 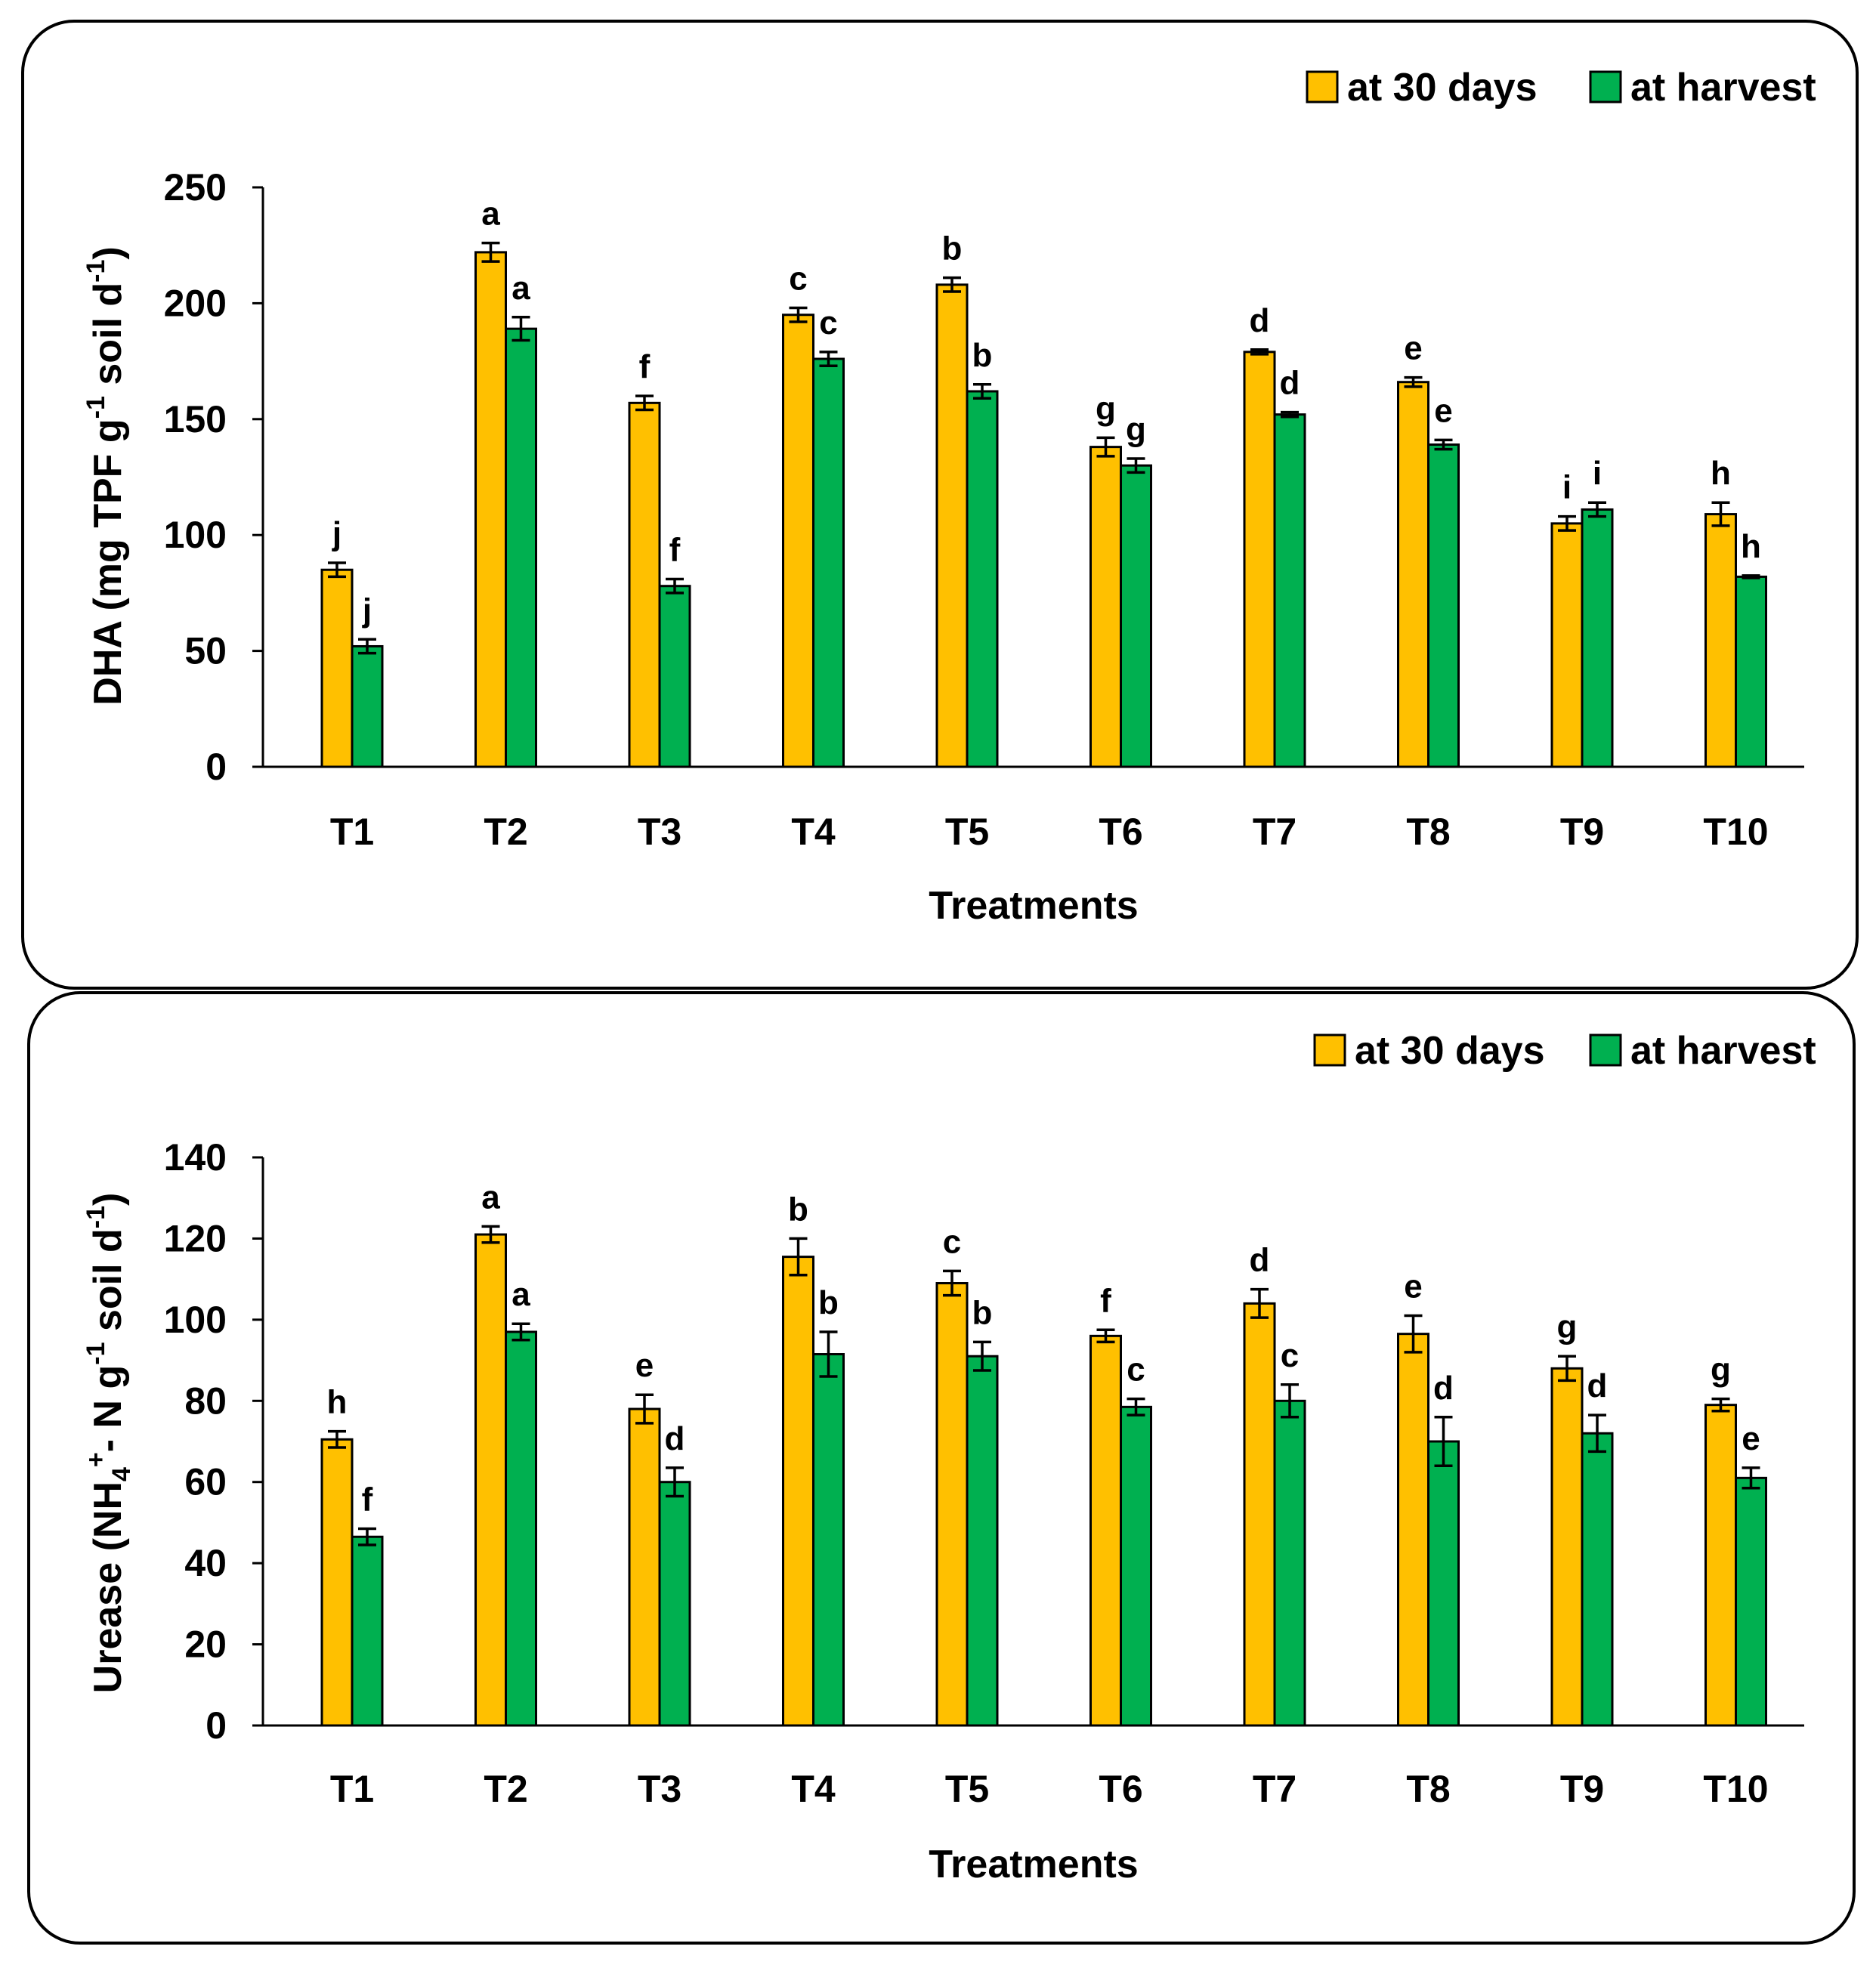 What do you see at coordinates (337, 1402) in the screenshot?
I see `data-label: h` at bounding box center [337, 1402].